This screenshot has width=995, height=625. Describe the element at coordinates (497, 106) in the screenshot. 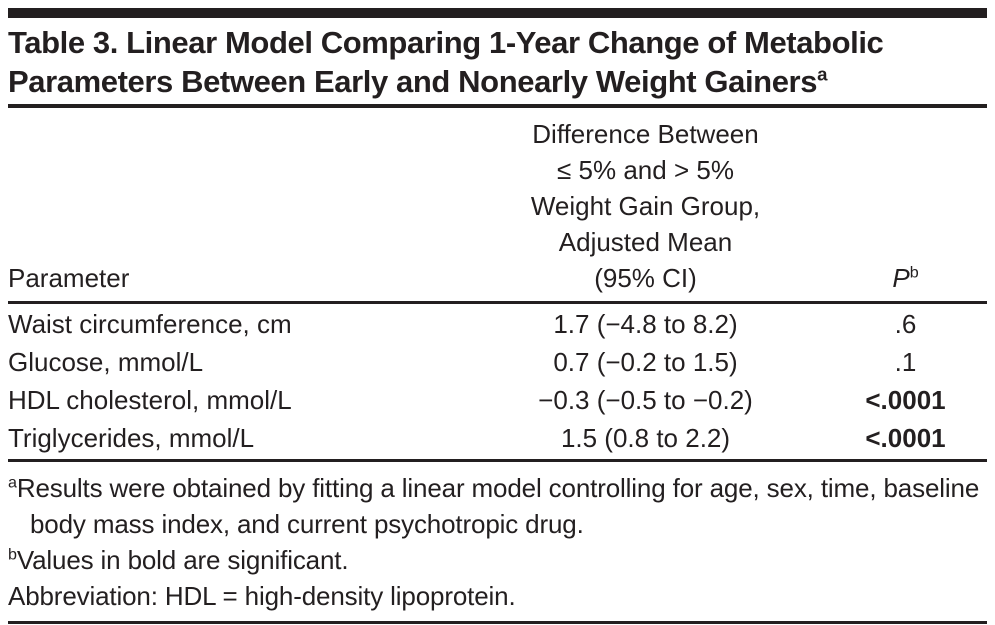

I see `title-divider-rule` at that location.